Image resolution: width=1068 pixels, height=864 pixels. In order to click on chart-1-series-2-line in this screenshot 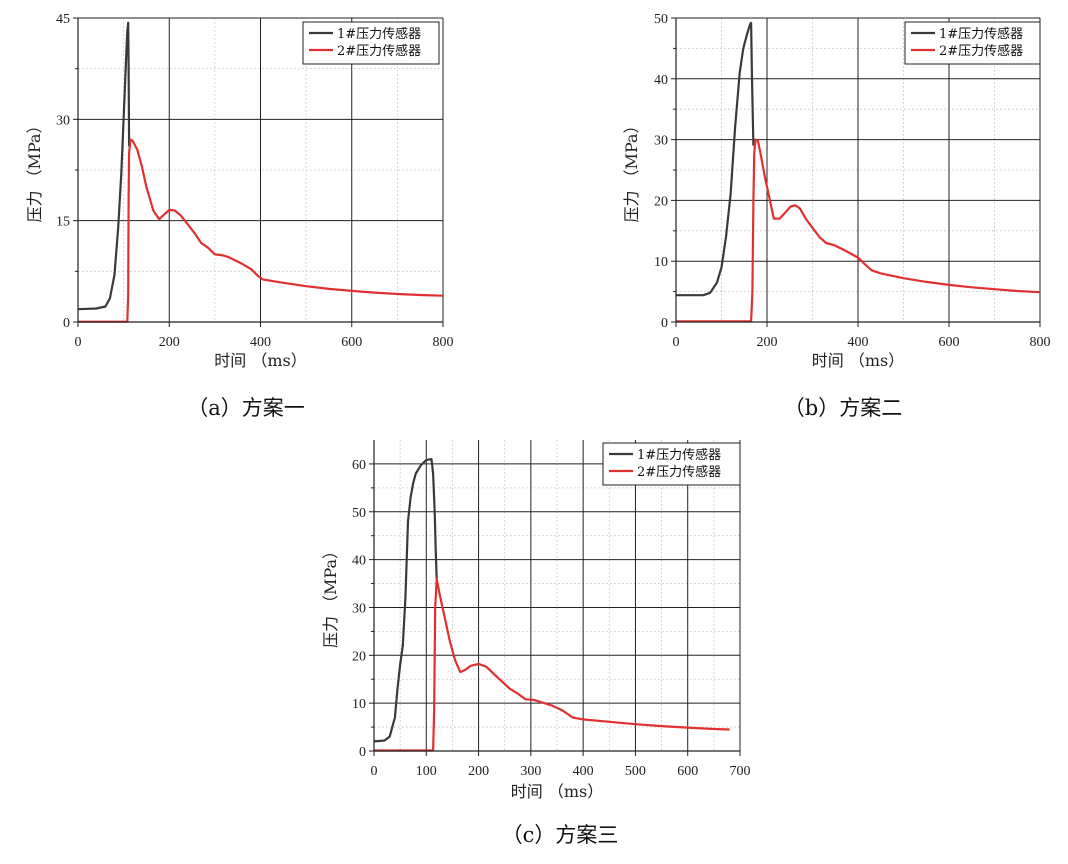, I will do `click(261, 230)`.